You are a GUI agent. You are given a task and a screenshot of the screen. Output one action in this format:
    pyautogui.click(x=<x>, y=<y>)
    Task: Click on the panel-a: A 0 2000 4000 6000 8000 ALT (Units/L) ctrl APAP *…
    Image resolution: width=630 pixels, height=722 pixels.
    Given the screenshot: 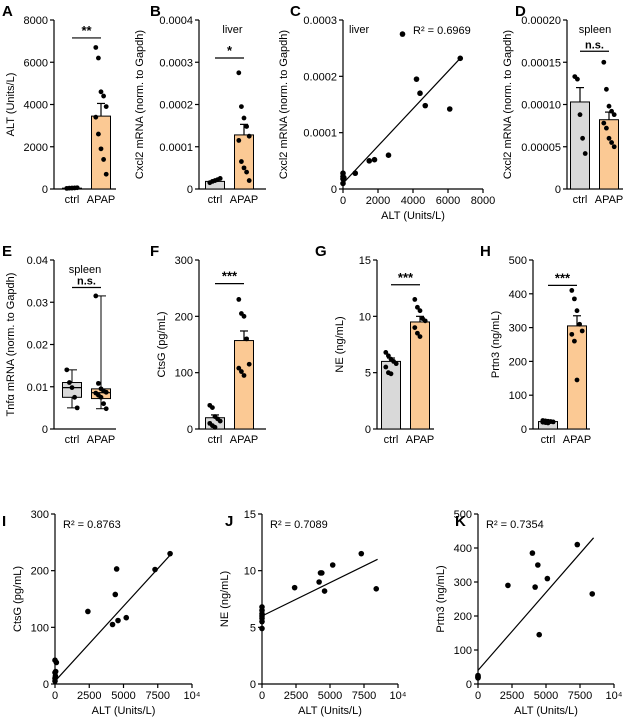 What is the action you would take?
    pyautogui.click(x=59, y=104)
    